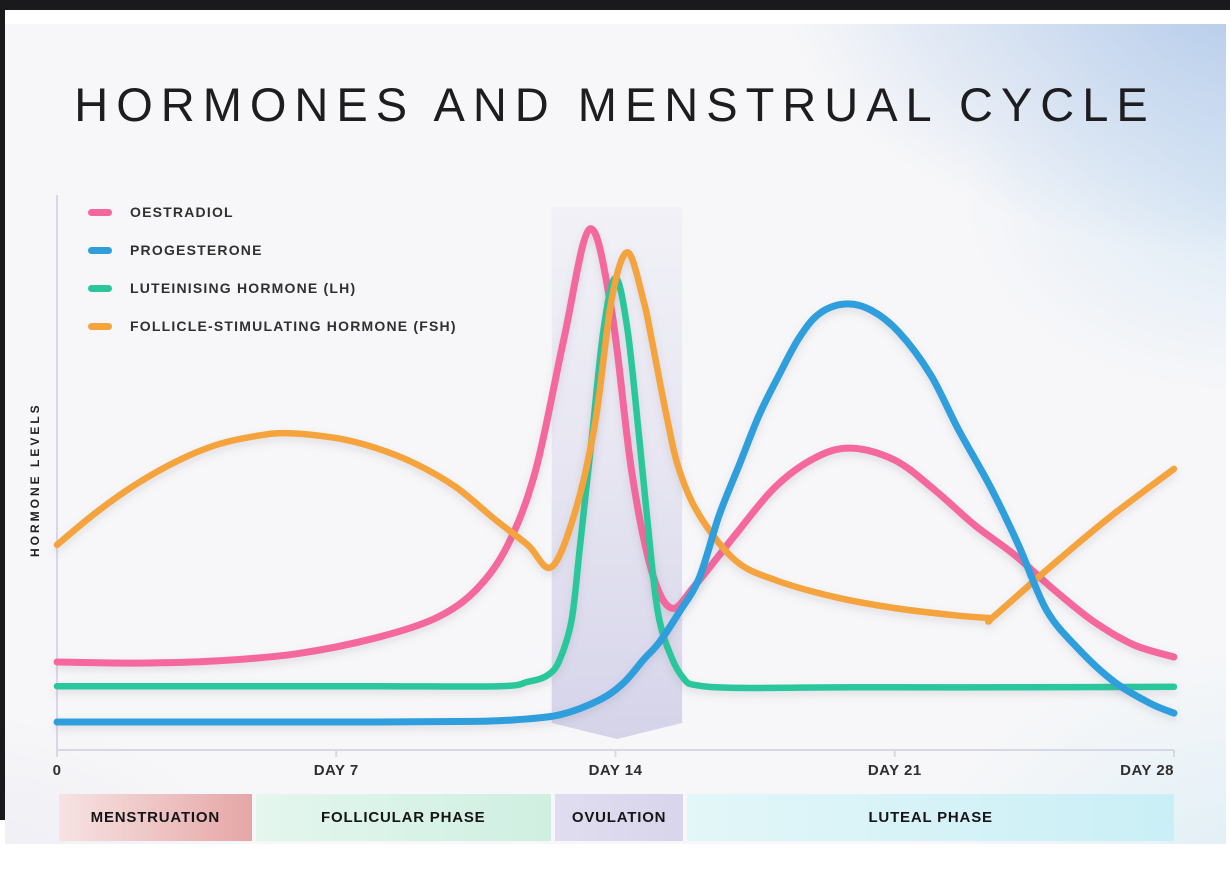 This screenshot has width=1230, height=872. Describe the element at coordinates (57, 770) in the screenshot. I see `x-tick-label: 0` at that location.